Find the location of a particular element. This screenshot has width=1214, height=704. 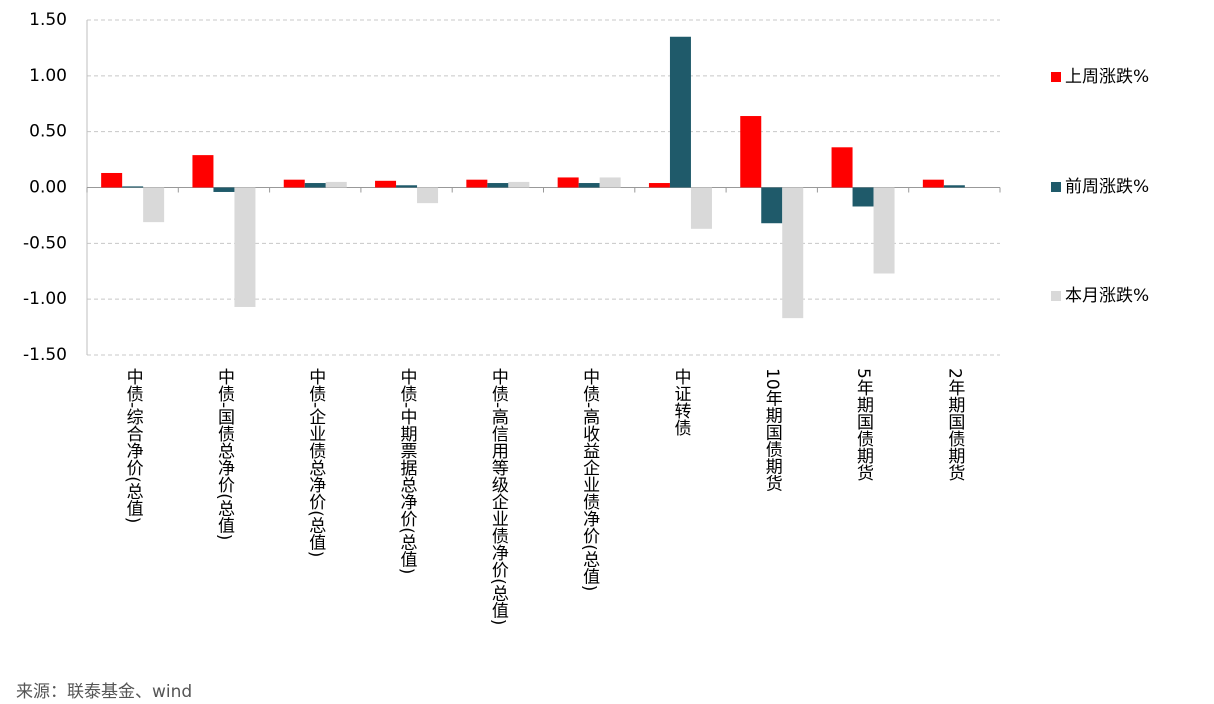

y-tick-label: 1.00 is located at coordinates (48, 76).